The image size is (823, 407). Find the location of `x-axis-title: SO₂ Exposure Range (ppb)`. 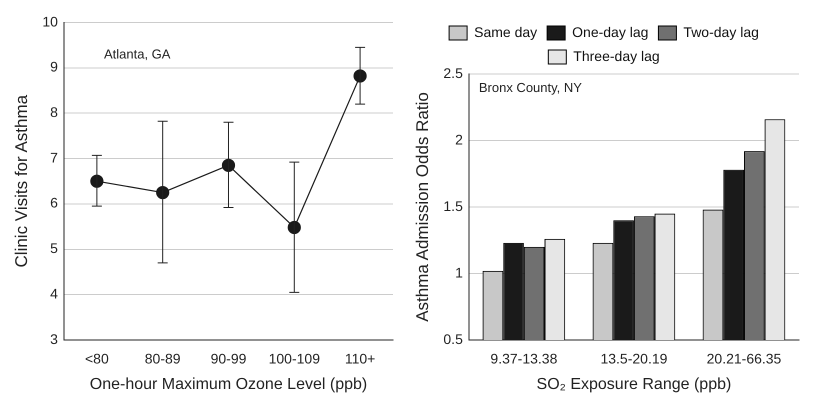

x-axis-title: SO₂ Exposure Range (ppb) is located at coordinates (634, 384).